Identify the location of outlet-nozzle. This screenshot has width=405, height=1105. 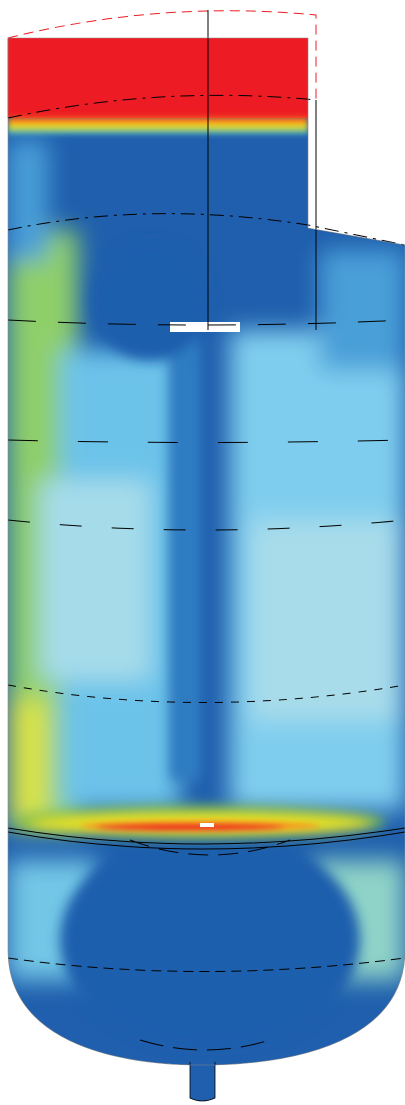
(202, 1082).